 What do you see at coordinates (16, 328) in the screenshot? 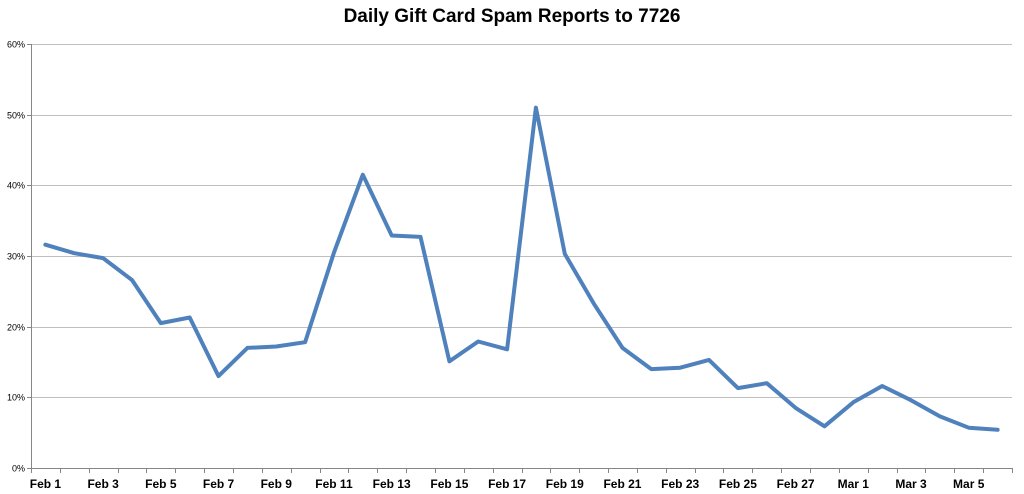
I see `y-tick-label: 20%` at bounding box center [16, 328].